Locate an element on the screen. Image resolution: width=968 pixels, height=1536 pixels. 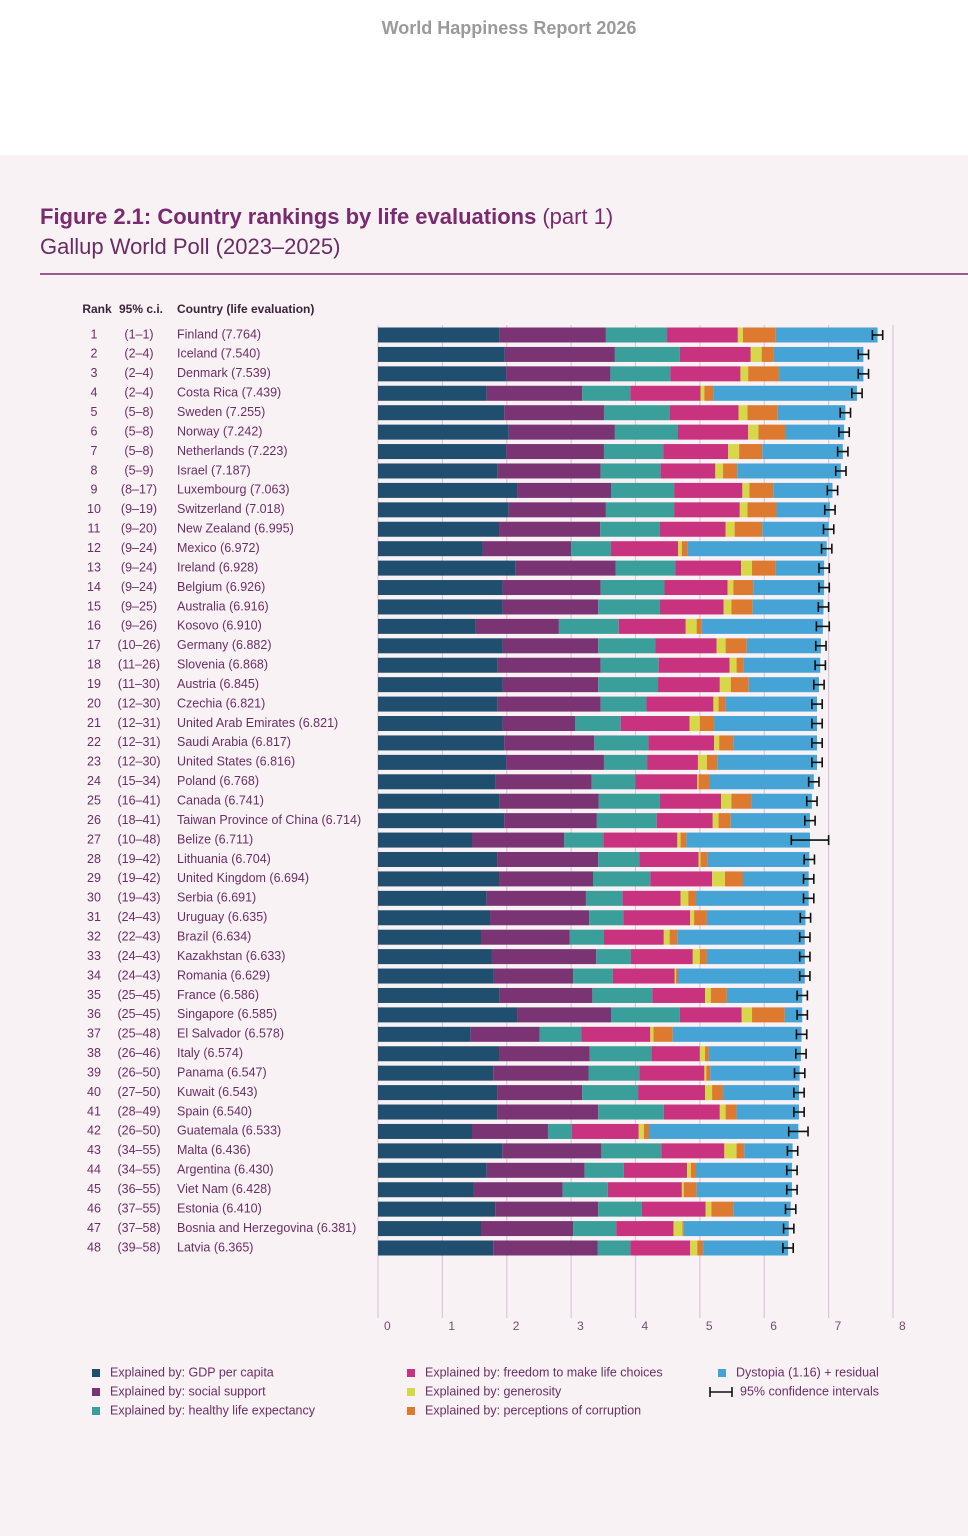
header-background is located at coordinates (484, 77).